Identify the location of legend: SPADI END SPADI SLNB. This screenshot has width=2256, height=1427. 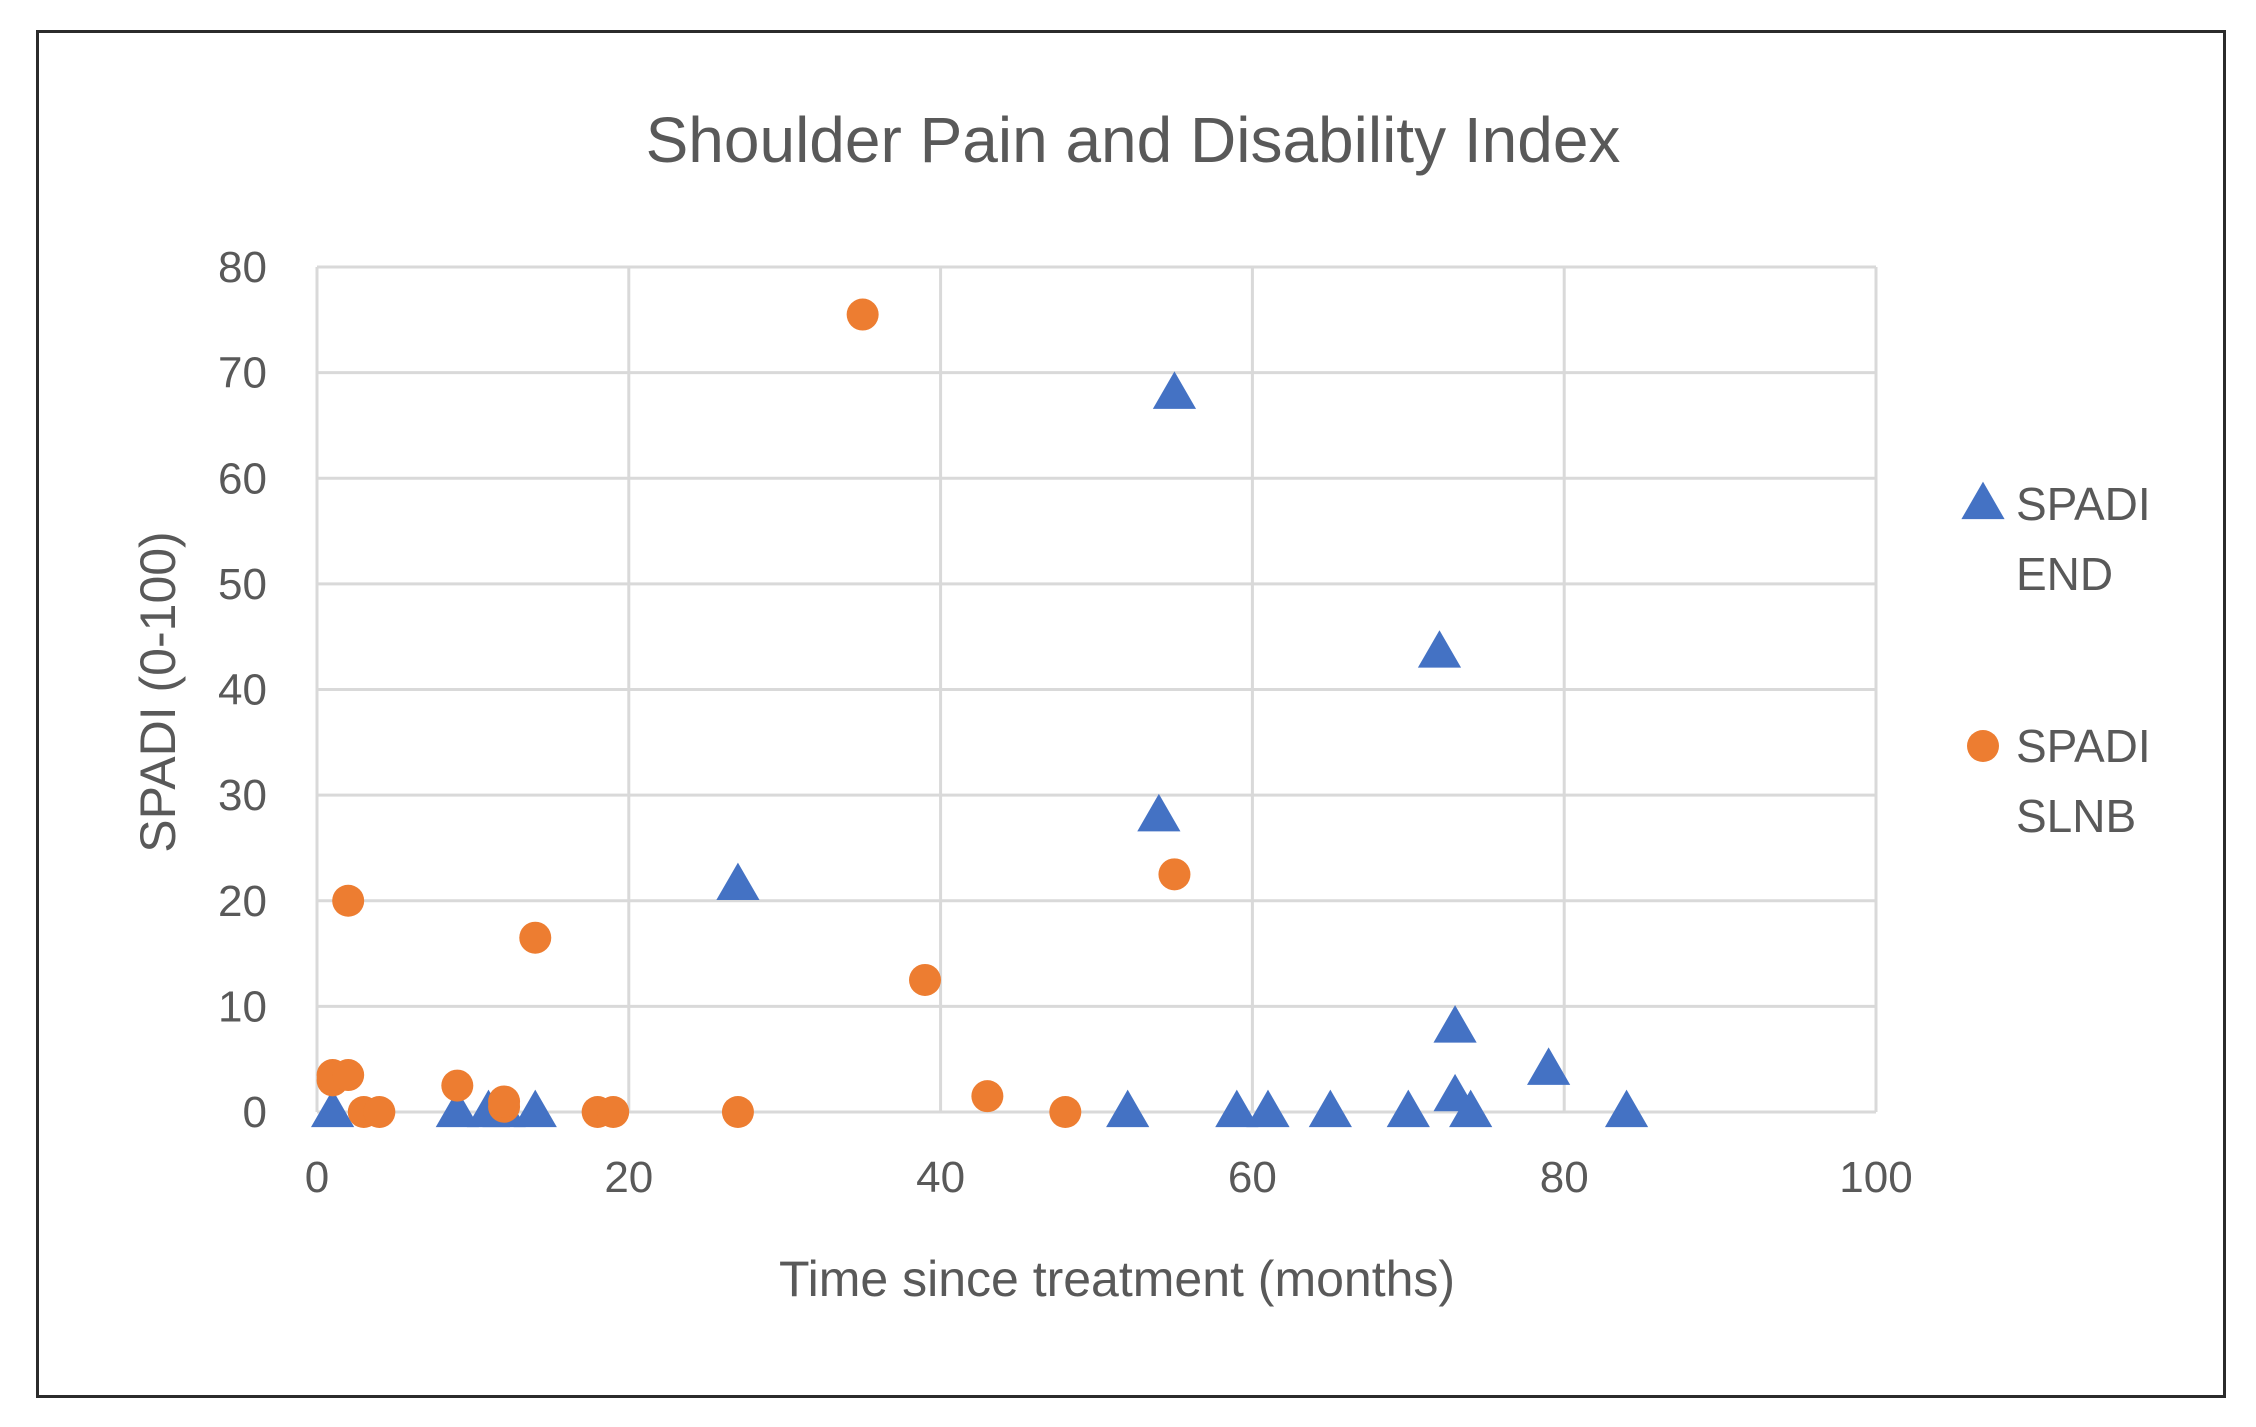
(2056, 660).